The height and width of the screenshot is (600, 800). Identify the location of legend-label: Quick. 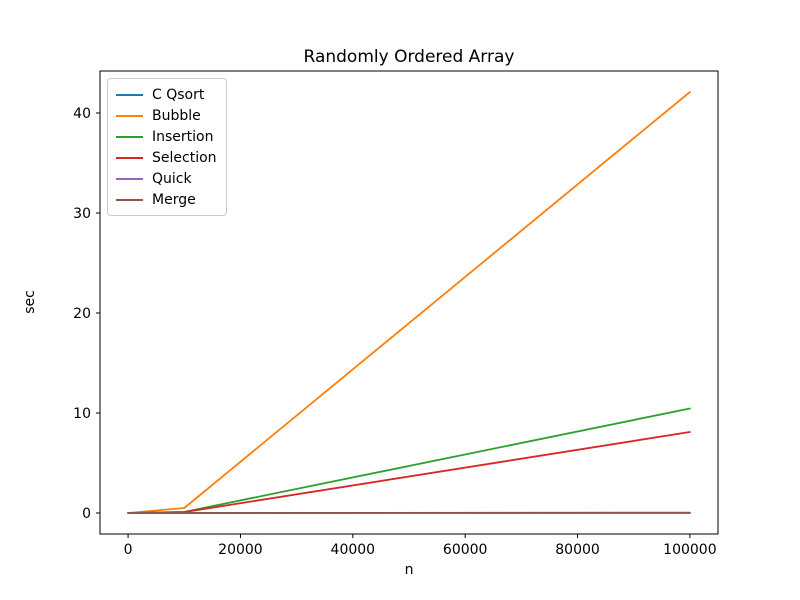
(172, 178).